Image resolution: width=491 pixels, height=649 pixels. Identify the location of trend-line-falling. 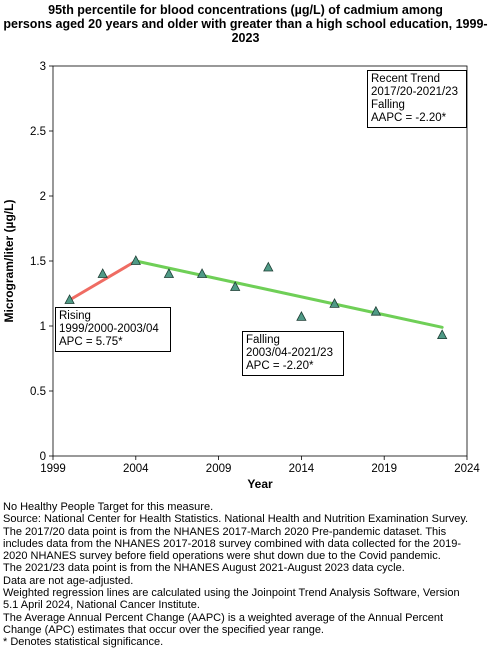
(289, 294).